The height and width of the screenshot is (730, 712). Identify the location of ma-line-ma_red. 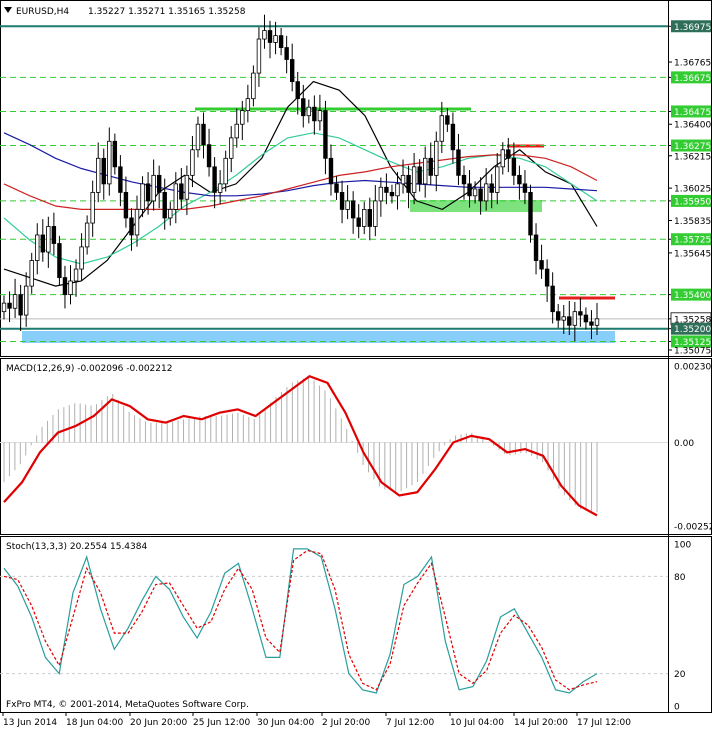
(300, 182).